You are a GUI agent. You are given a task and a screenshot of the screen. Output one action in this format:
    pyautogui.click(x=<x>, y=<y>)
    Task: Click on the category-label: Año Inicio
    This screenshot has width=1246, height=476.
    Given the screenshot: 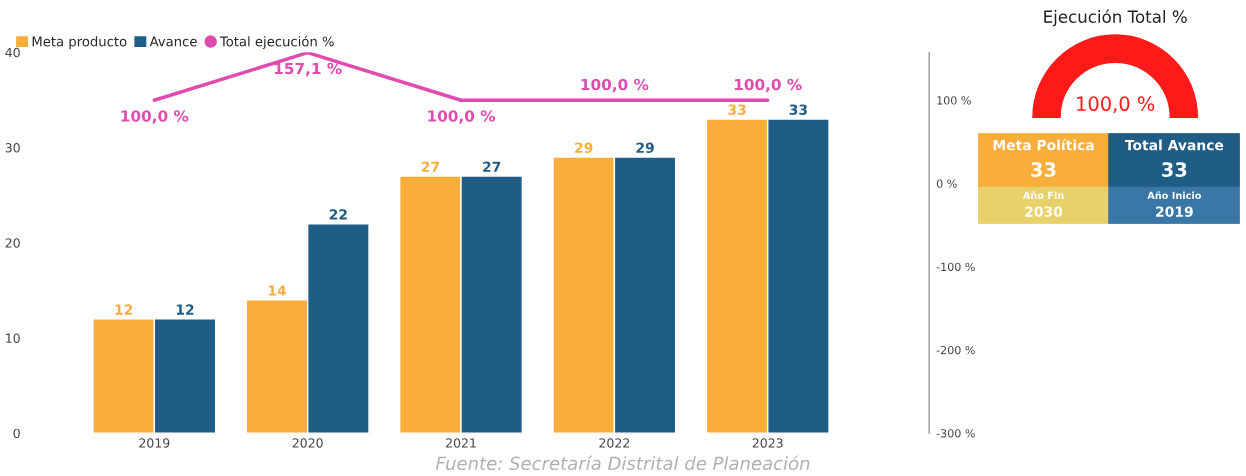 What is the action you would take?
    pyautogui.click(x=1174, y=195)
    